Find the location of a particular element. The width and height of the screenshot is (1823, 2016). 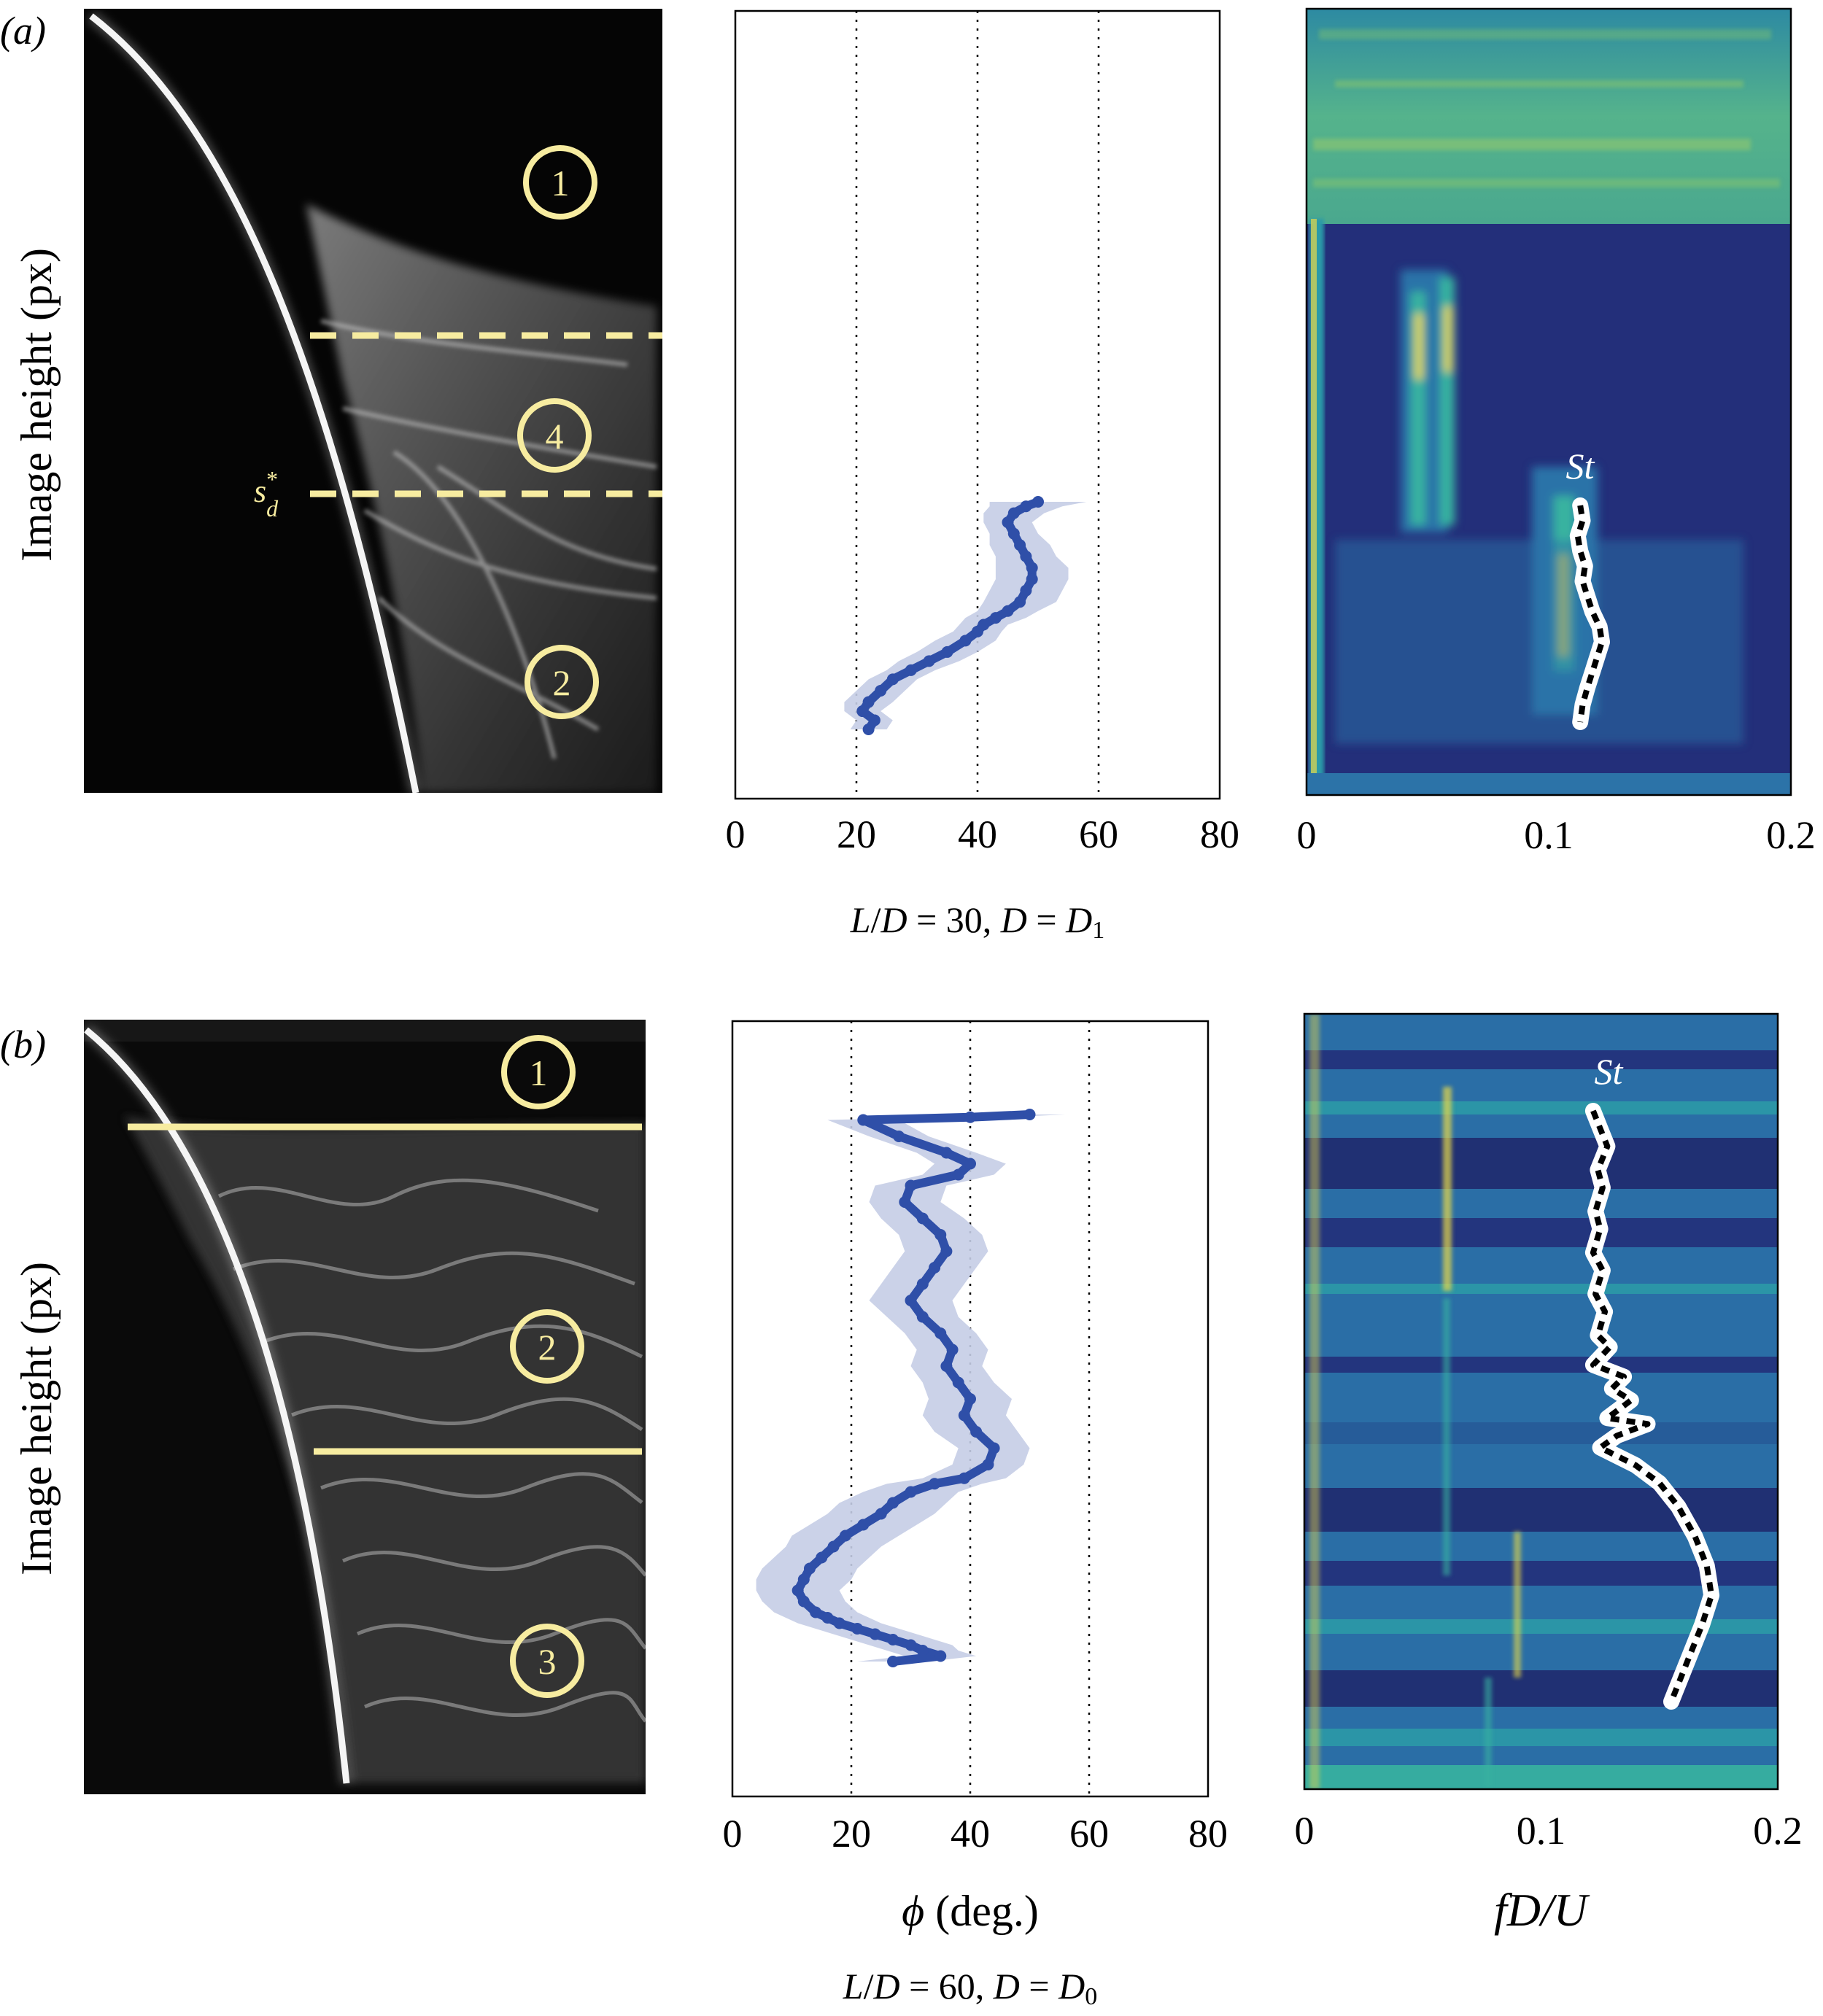

panel-label-b: (b) is located at coordinates (23, 1044).